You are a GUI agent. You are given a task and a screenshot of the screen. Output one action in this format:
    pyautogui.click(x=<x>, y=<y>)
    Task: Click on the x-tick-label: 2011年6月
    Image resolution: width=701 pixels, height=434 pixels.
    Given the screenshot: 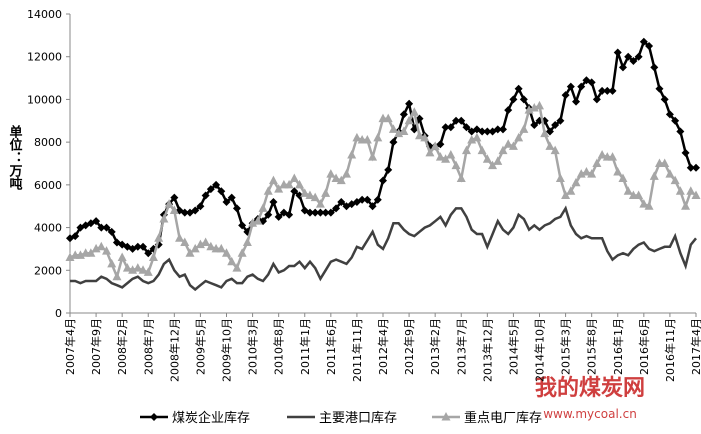 What is the action you would take?
    pyautogui.click(x=331, y=346)
    